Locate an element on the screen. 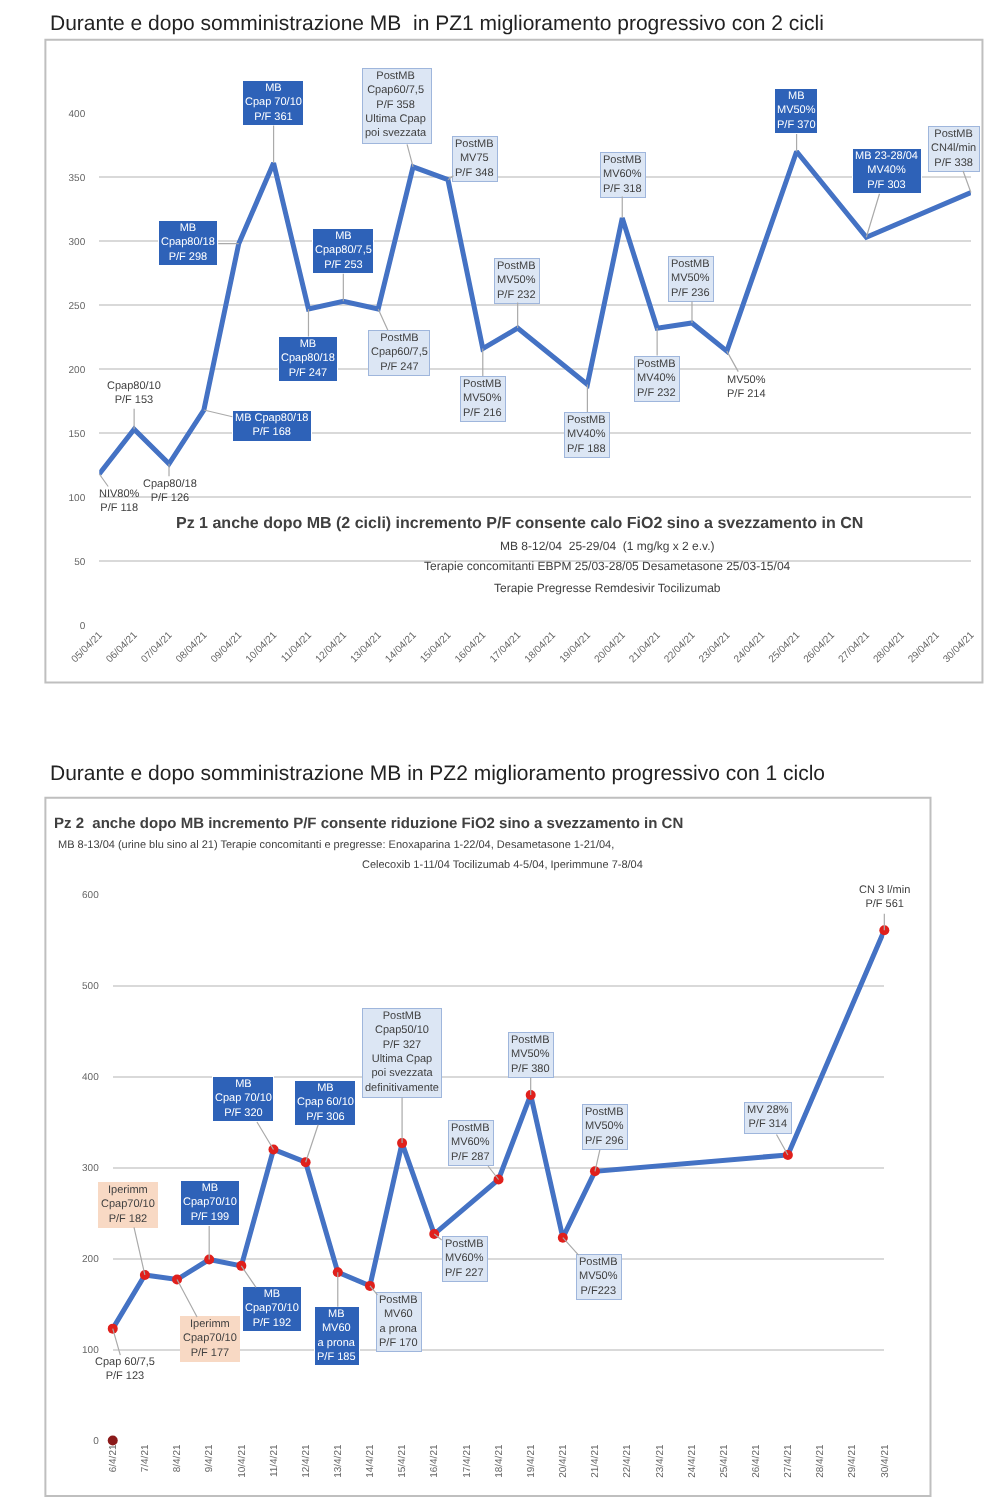  chart-title: Durante e dopo somministrazione MB in PZ2 miglioramento progressivo con 1 ciclo is located at coordinates (438, 774).